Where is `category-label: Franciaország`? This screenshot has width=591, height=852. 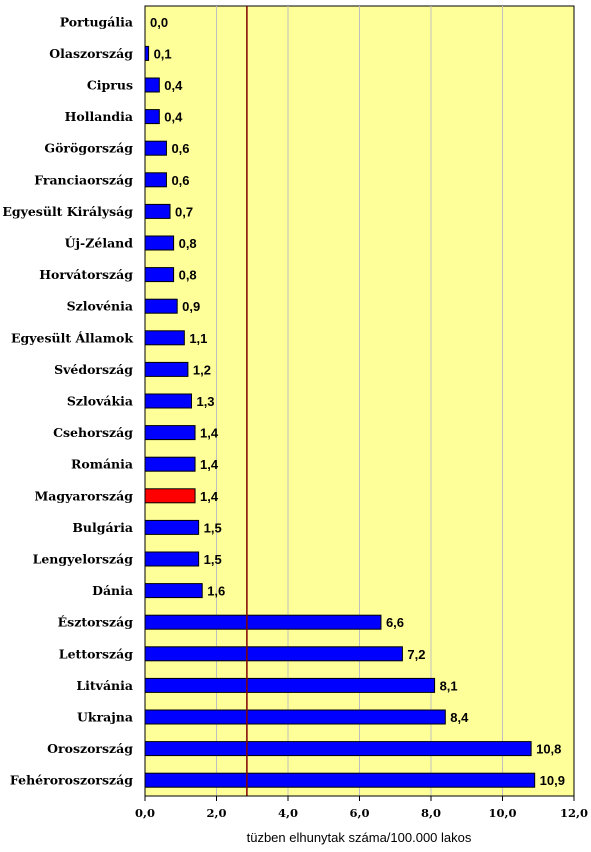
category-label: Franciaország is located at coordinates (83, 179).